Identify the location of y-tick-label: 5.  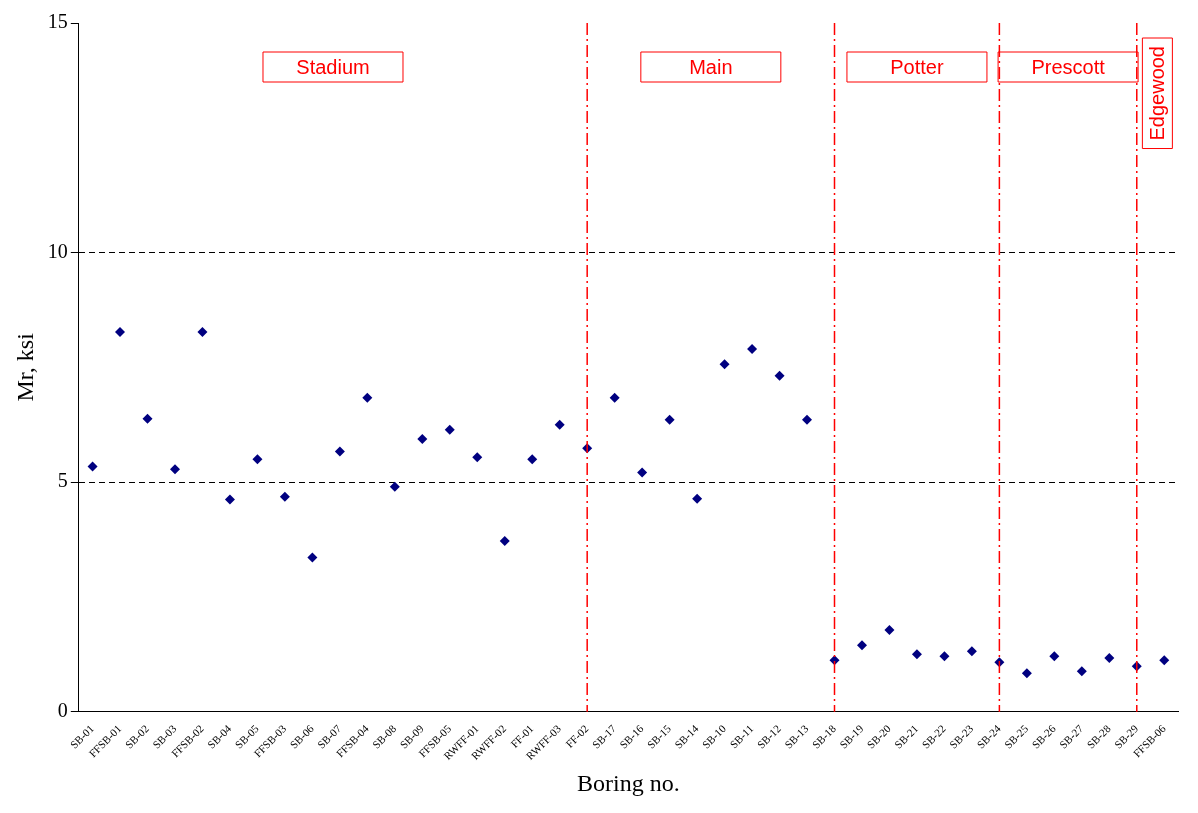
(62, 480).